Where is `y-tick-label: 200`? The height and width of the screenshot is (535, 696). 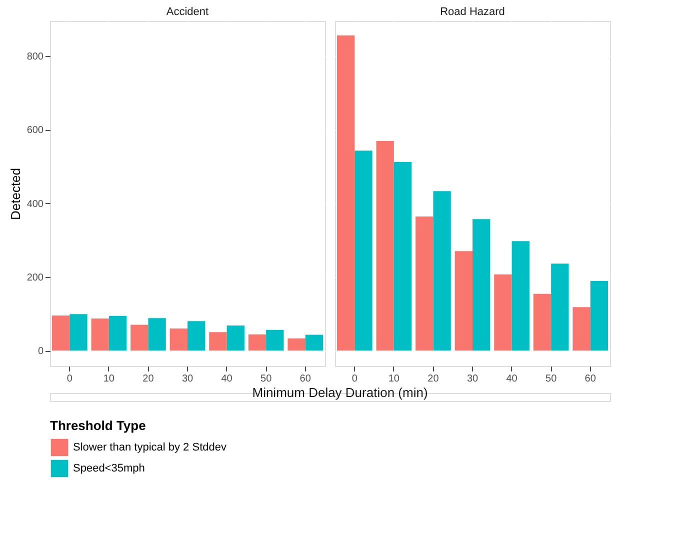 y-tick-label: 200 is located at coordinates (35, 278).